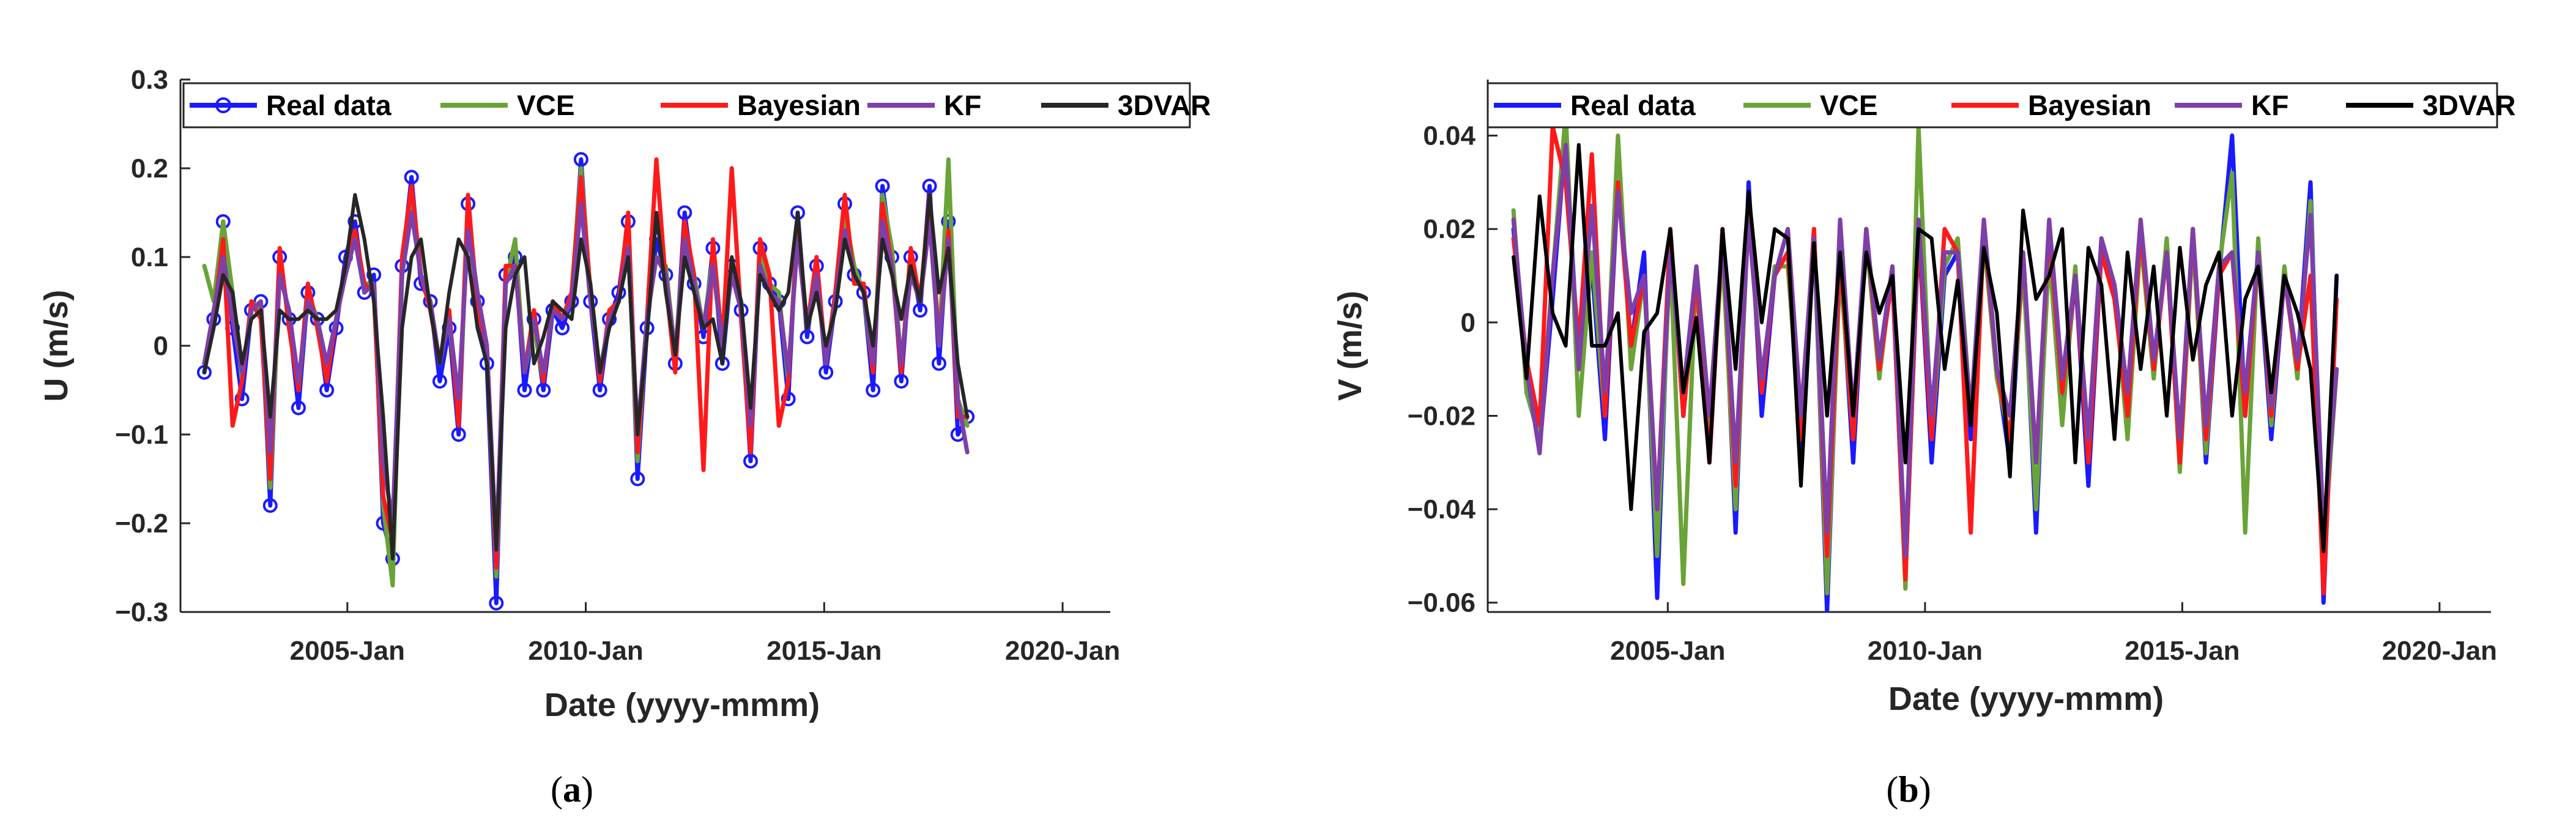 The height and width of the screenshot is (817, 2576). I want to click on y-tick-label: −0.1, so click(141, 435).